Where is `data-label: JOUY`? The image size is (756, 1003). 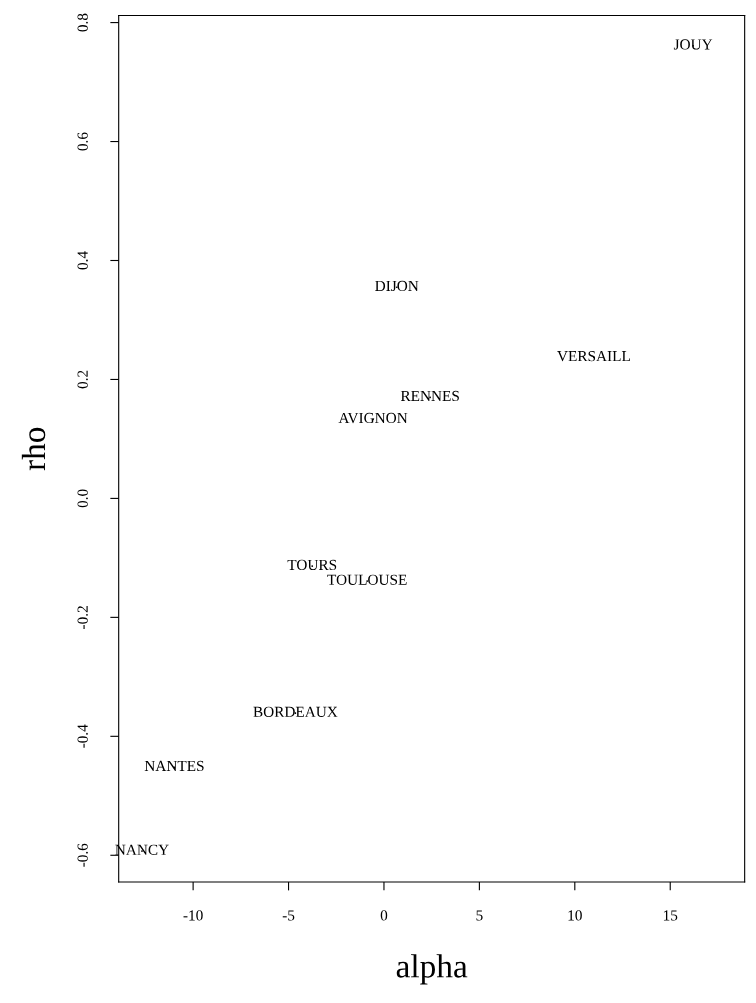 data-label: JOUY is located at coordinates (693, 44).